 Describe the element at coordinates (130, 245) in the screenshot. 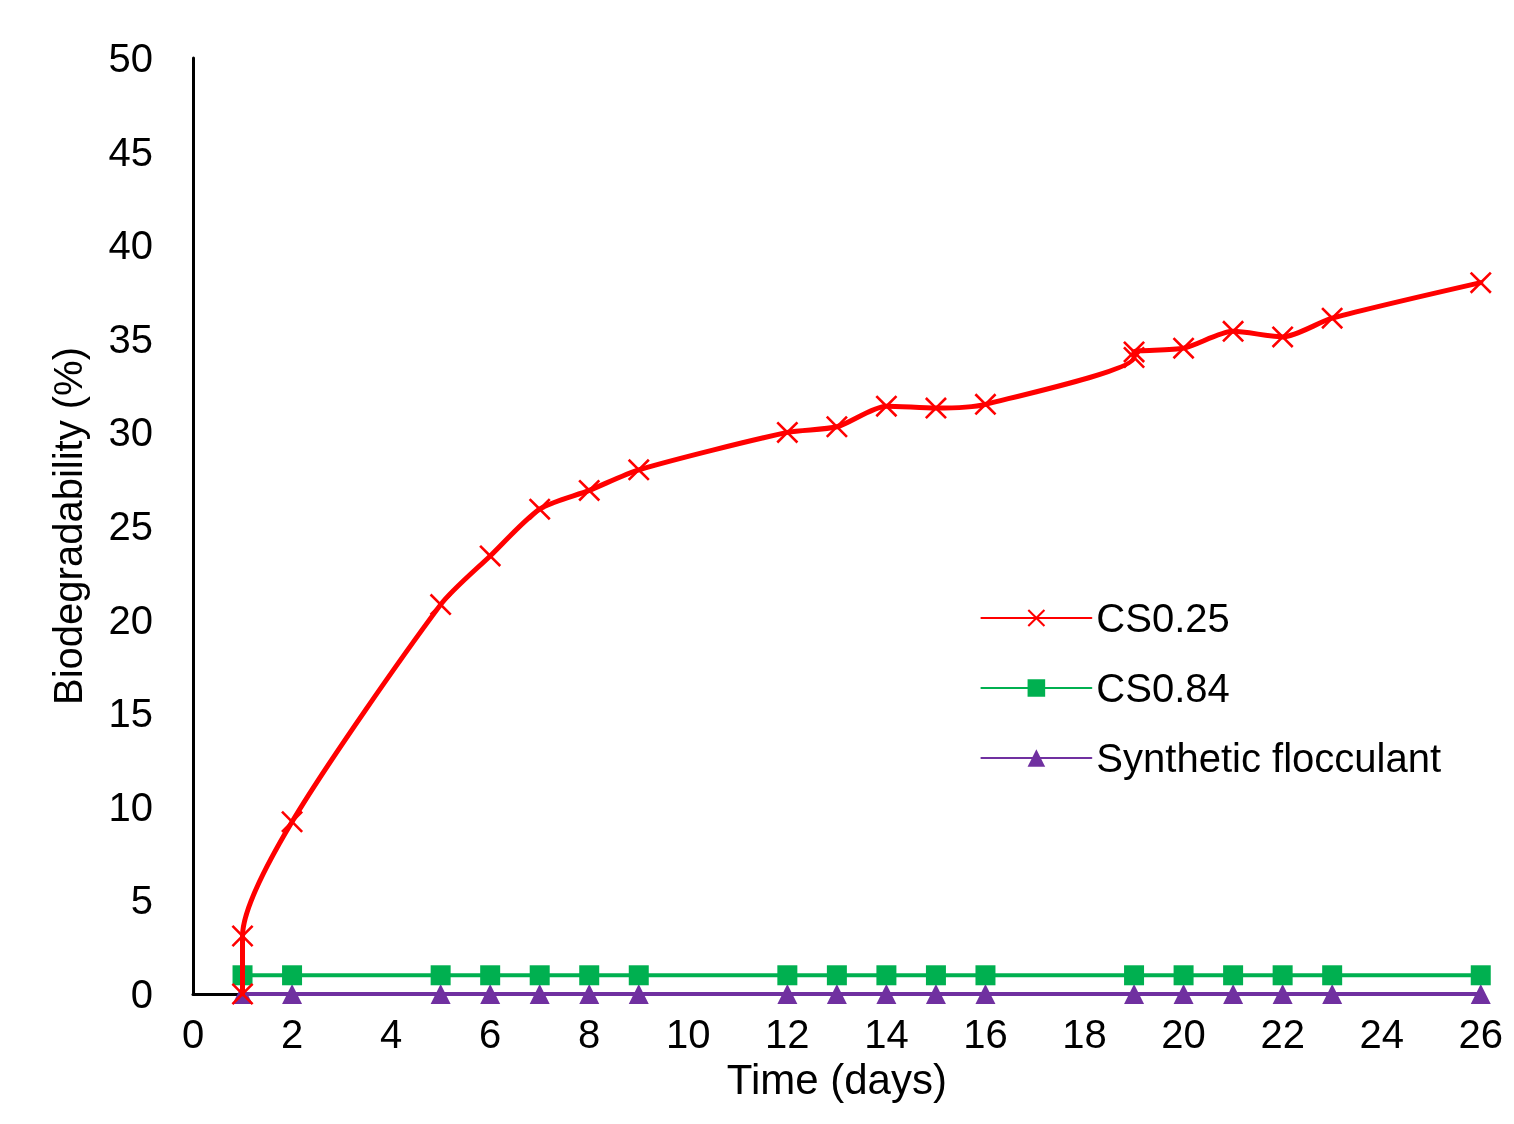

I see `y-tick-label: 40` at that location.